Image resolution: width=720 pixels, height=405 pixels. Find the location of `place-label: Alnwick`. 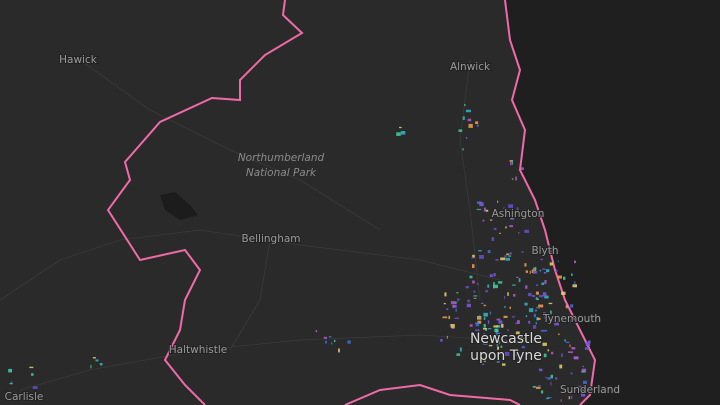

place-label: Alnwick is located at coordinates (470, 67).